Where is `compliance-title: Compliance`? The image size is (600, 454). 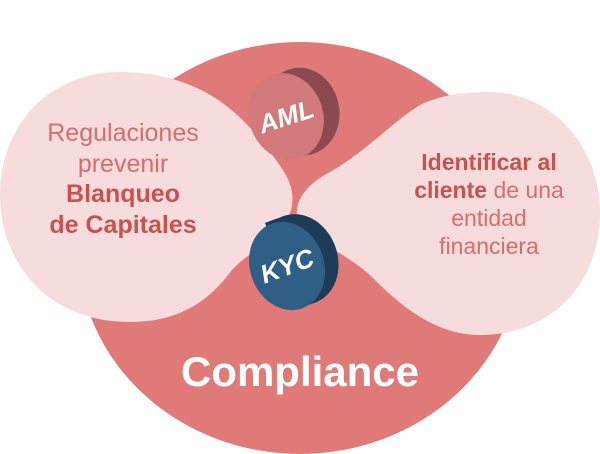 compliance-title: Compliance is located at coordinates (300, 371).